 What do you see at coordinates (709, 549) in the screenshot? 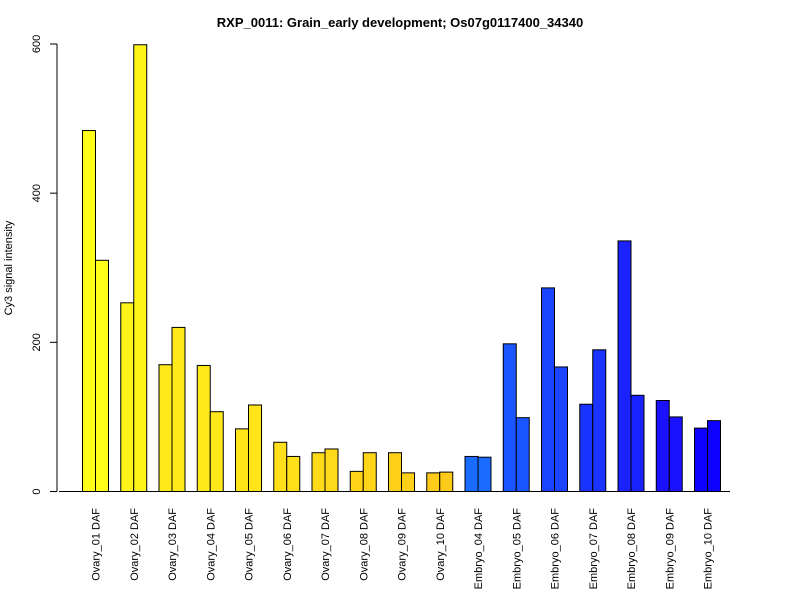
I see `x-tick-label: Embryo_10 DAF` at bounding box center [709, 549].